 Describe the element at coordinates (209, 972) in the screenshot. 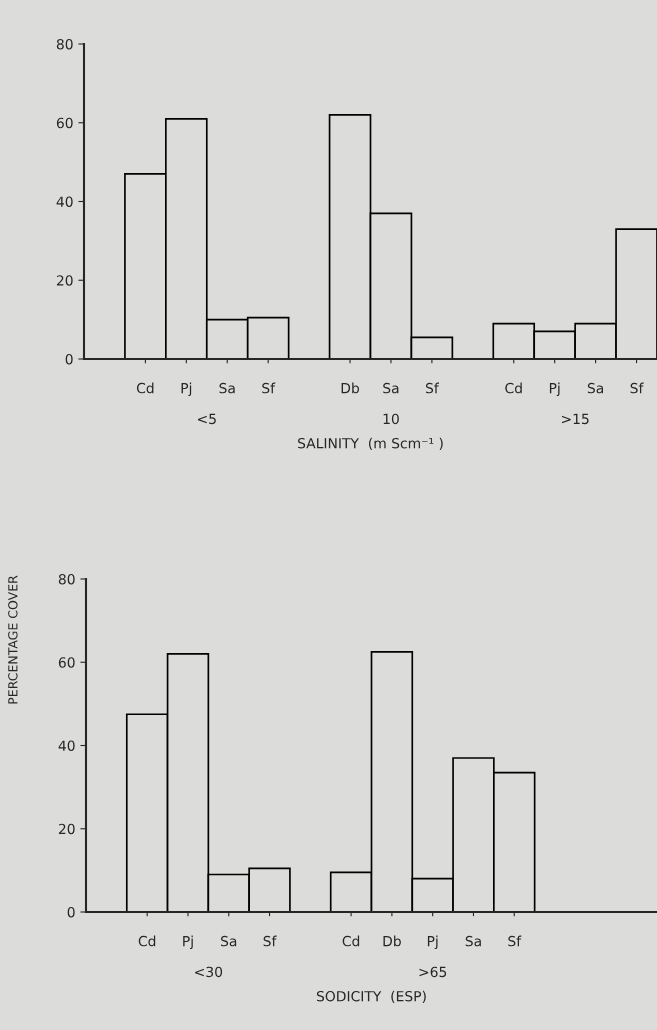

I see `text: <30` at that location.